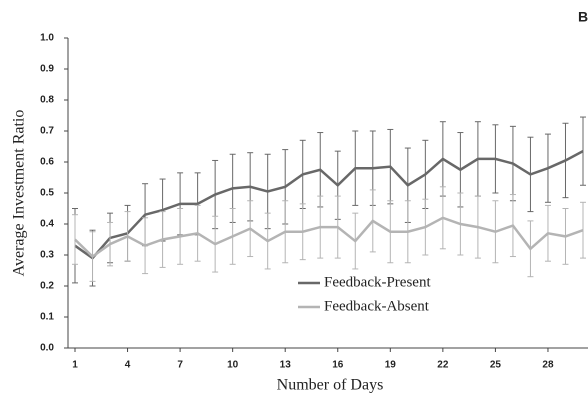 Image resolution: width=588 pixels, height=401 pixels. What do you see at coordinates (548, 365) in the screenshot?
I see `x-tick-label: 28` at bounding box center [548, 365].